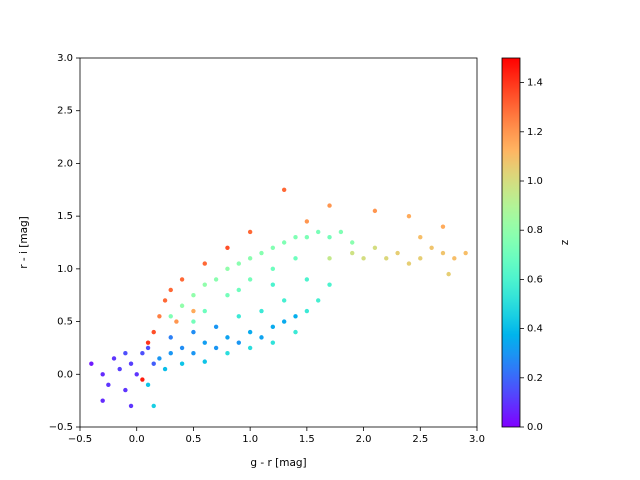 This screenshot has height=480, width=640. What do you see at coordinates (535, 279) in the screenshot?
I see `colorbar-tick-label: 0.6` at bounding box center [535, 279].